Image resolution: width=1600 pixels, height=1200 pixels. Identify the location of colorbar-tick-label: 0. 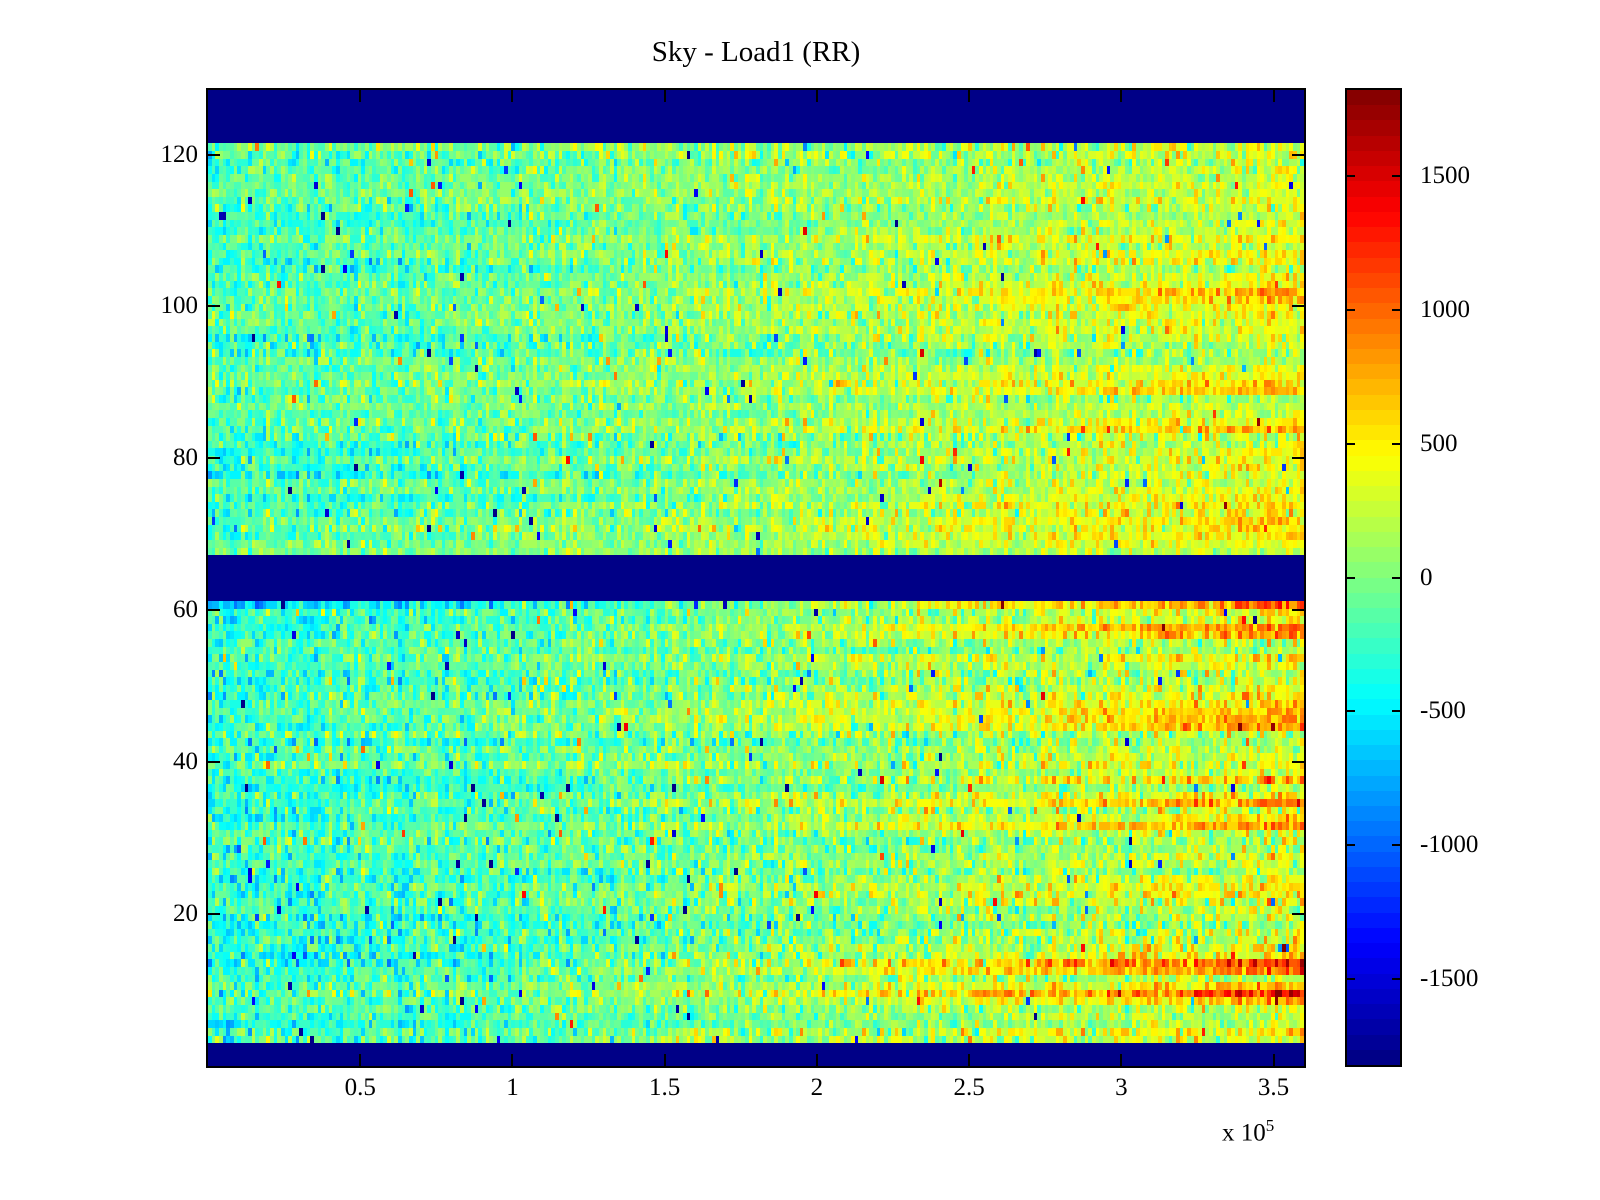
(1426, 577).